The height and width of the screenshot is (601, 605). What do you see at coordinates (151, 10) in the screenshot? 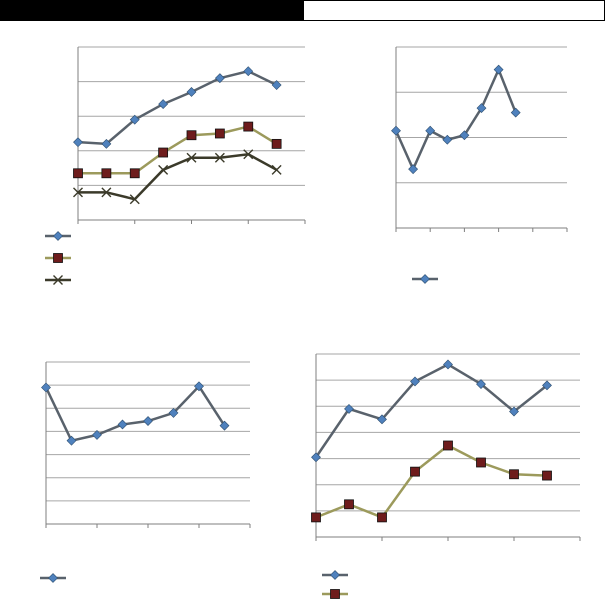
I see `header-bar` at bounding box center [151, 10].